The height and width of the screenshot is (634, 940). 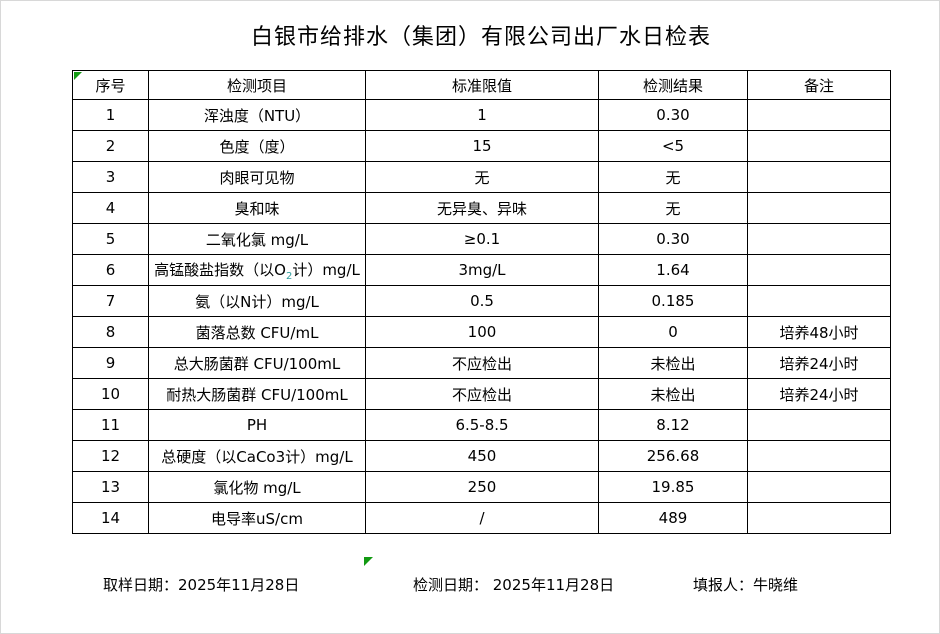 I want to click on cell-standard: 无异臭、异味, so click(x=482, y=208).